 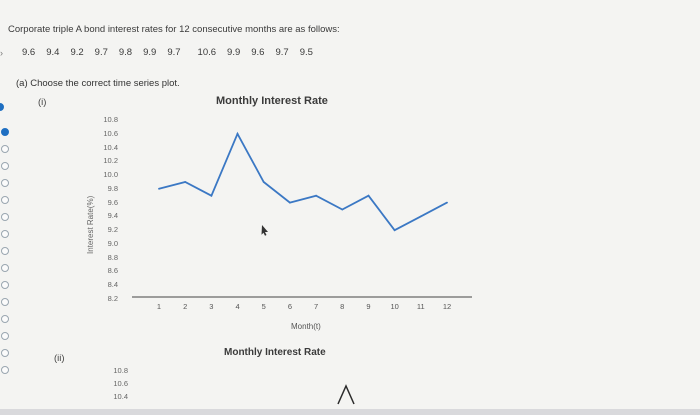 I want to click on option-i-ytick: 10.6, so click(x=110, y=133).